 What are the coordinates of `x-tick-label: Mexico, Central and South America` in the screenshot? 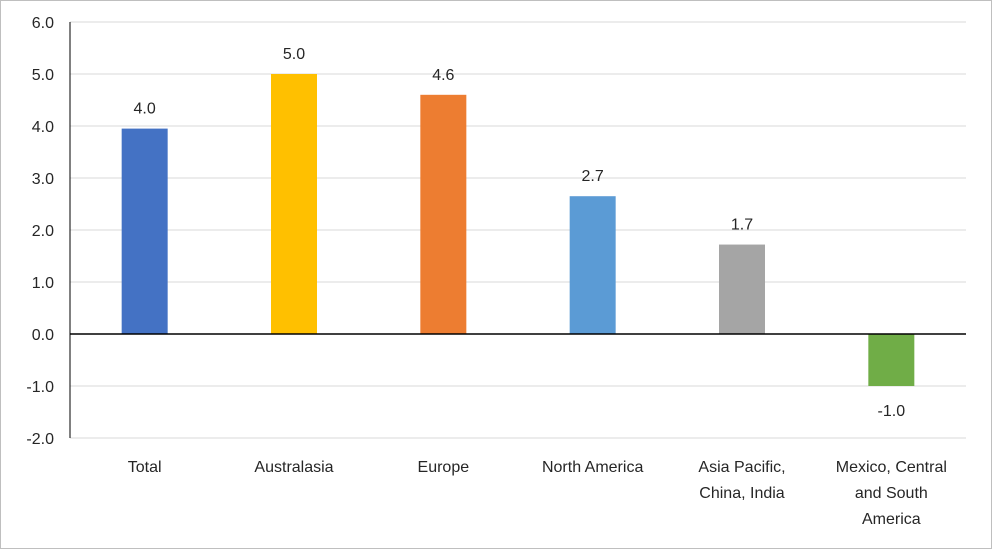 It's located at (891, 493).